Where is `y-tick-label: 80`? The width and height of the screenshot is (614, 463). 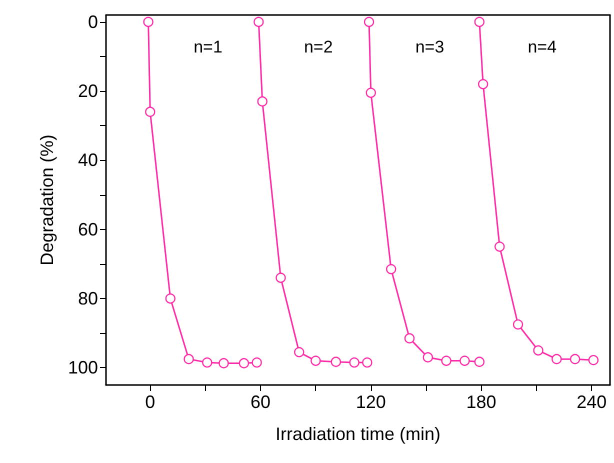
y-tick-label: 80 is located at coordinates (88, 298).